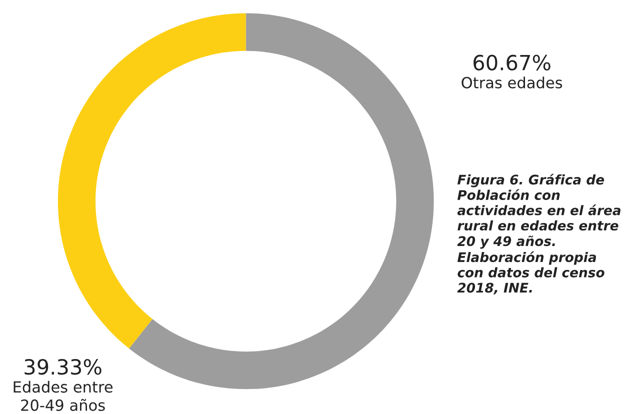 The width and height of the screenshot is (628, 414). I want to click on data-label: 39.33%, so click(63, 367).